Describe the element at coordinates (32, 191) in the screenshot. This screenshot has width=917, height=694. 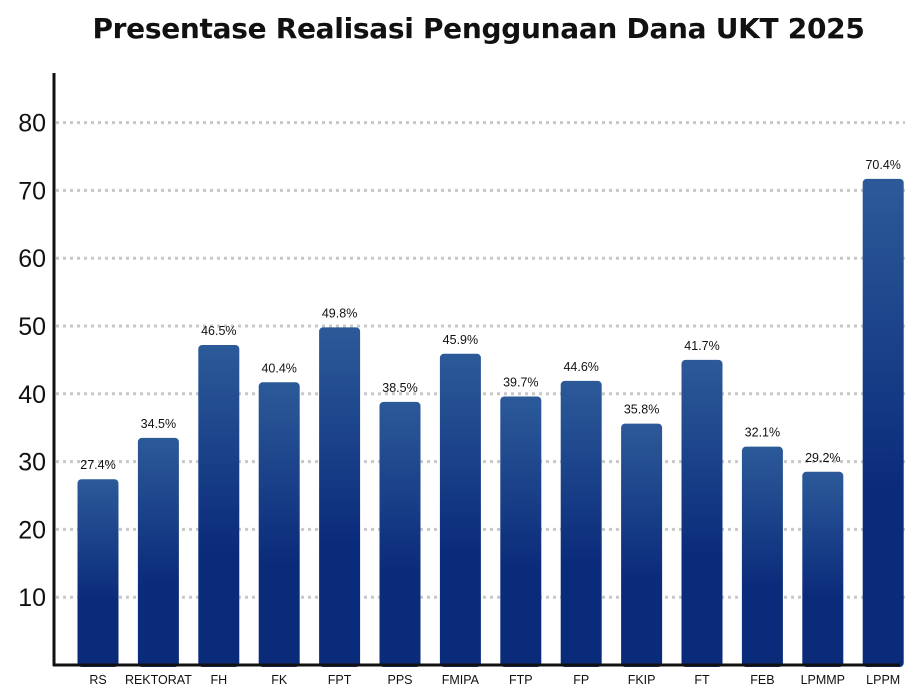
I see `y-tick-label: 70` at that location.